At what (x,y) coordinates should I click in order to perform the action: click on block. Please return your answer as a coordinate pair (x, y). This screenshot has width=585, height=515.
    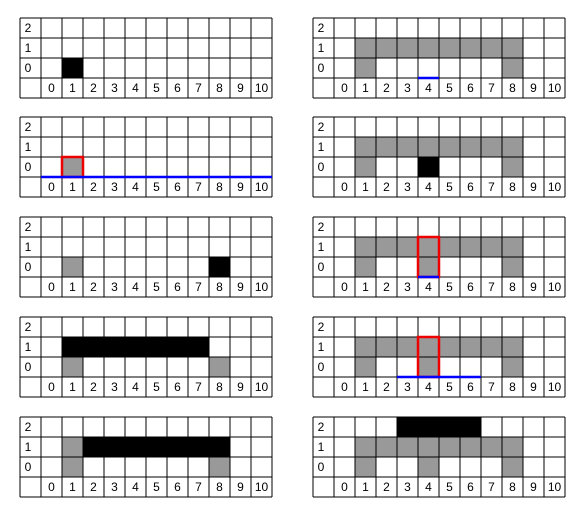
    Looking at the image, I should click on (156, 447).